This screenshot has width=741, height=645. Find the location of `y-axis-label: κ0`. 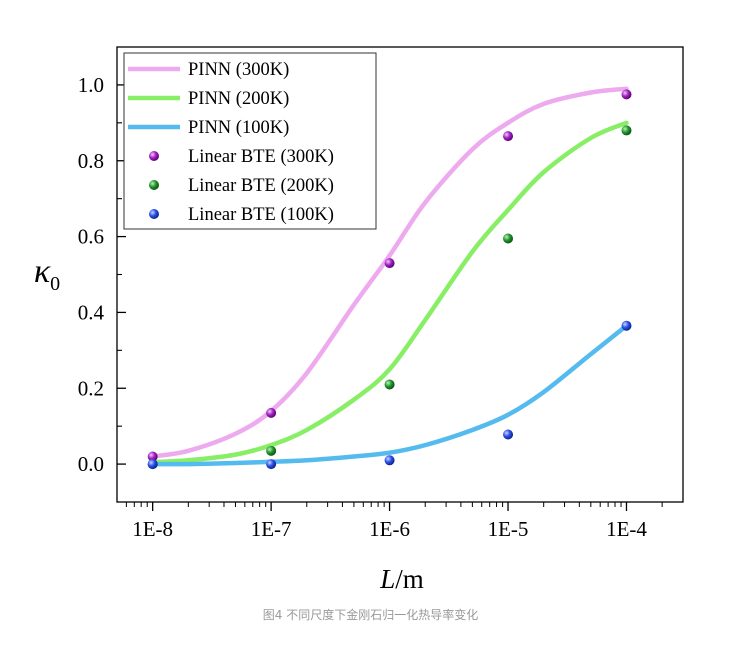

y-axis-label: κ0 is located at coordinates (47, 274).